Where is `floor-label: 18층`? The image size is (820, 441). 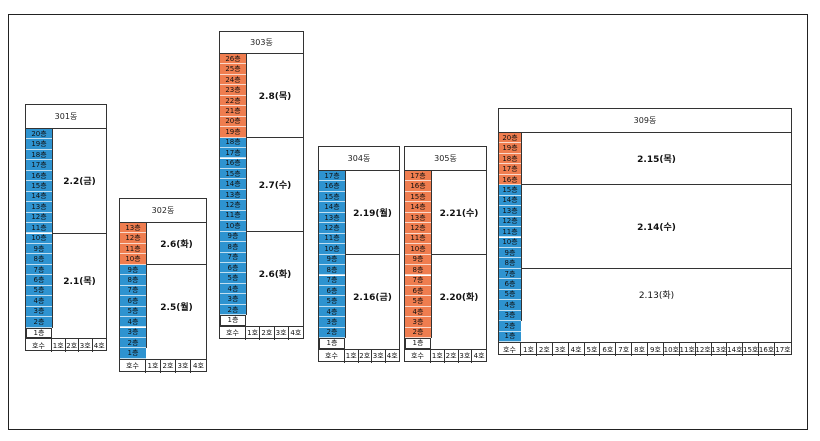 floor-label: 18층 is located at coordinates (233, 143).